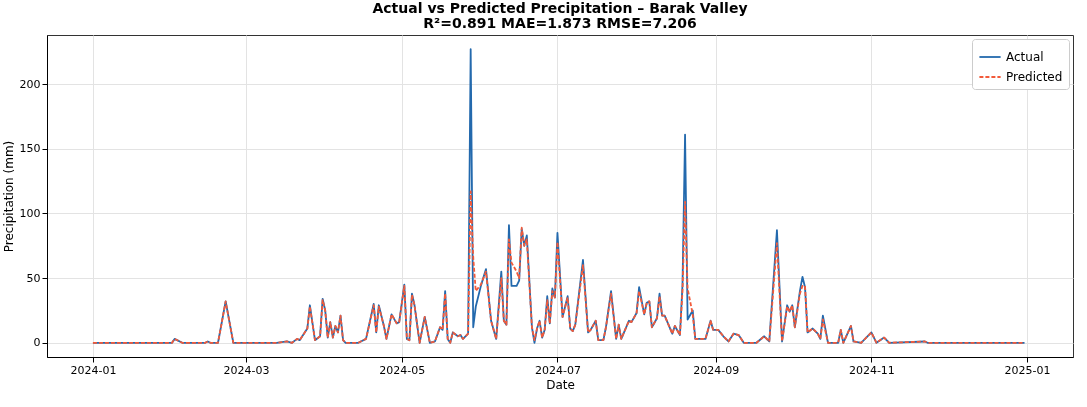 The image size is (1087, 407). What do you see at coordinates (1027, 370) in the screenshot?
I see `x-tick-label: 2025-01` at bounding box center [1027, 370].